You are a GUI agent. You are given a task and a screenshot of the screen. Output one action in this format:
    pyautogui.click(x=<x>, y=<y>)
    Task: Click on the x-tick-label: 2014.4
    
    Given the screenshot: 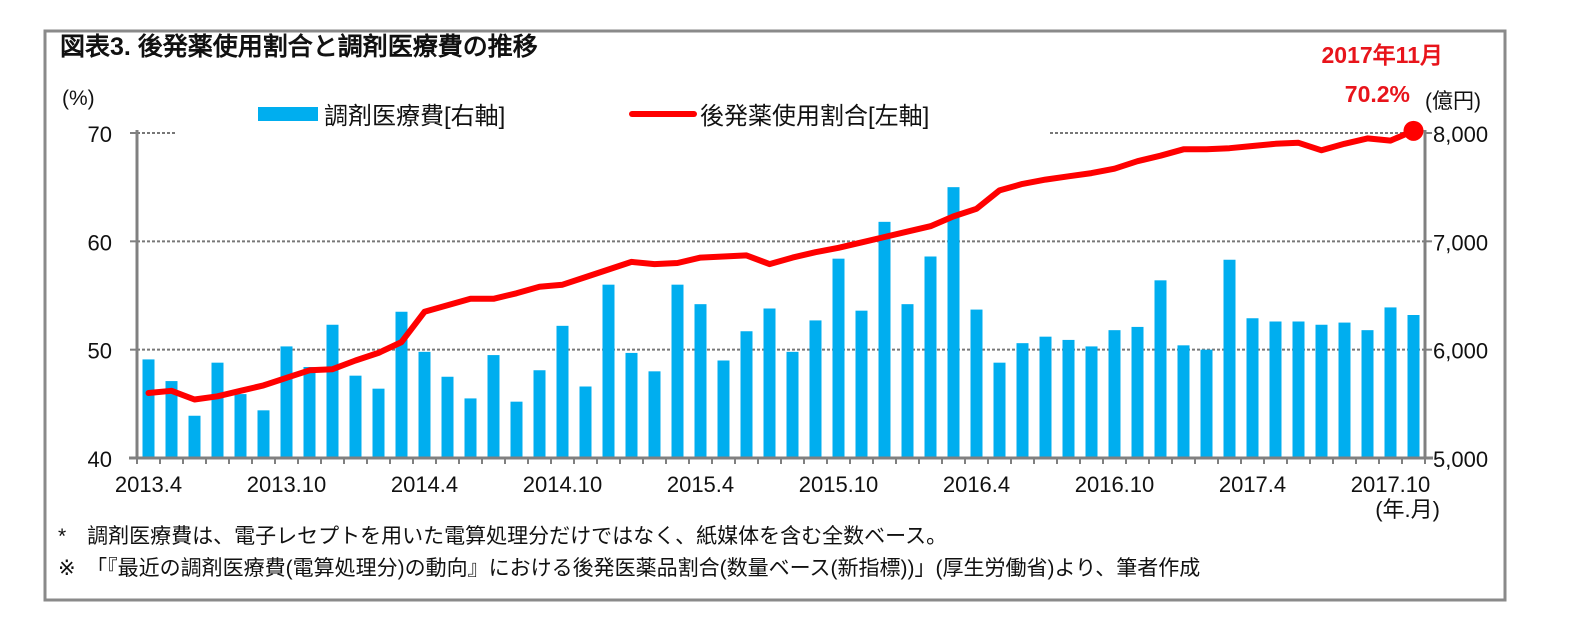 What is the action you would take?
    pyautogui.click(x=424, y=484)
    